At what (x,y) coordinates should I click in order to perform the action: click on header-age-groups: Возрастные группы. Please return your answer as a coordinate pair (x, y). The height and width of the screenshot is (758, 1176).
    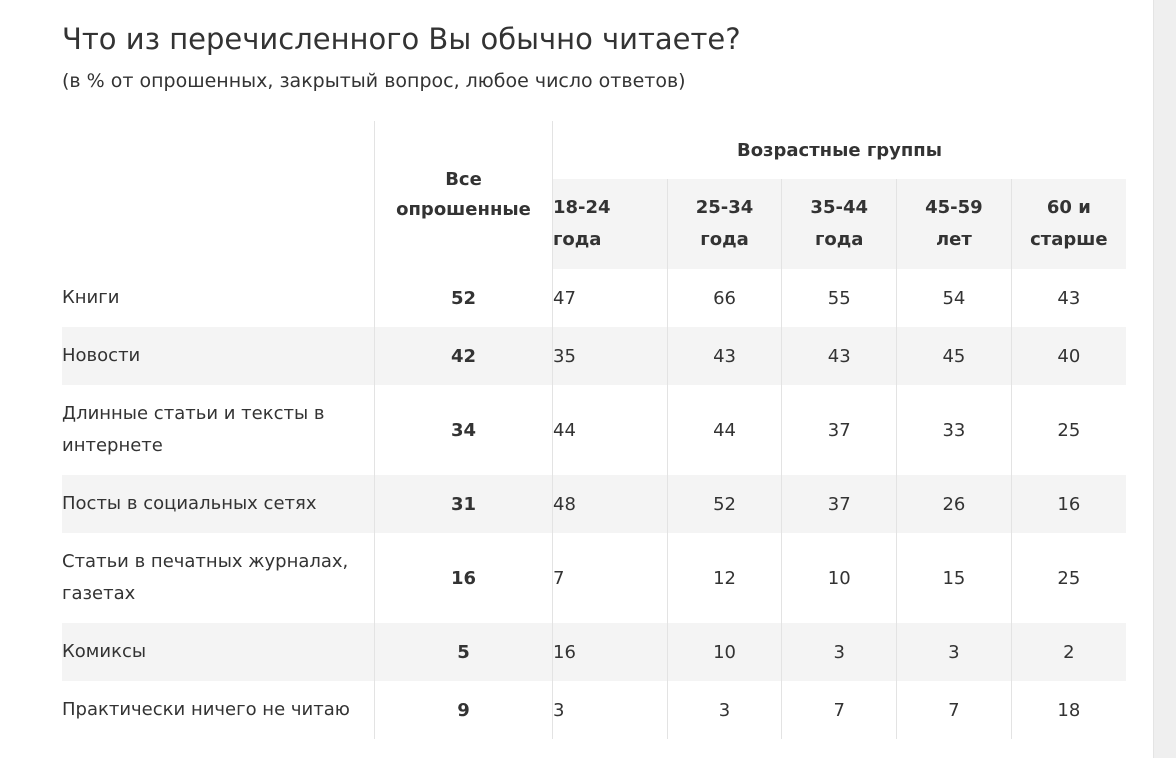
    Looking at the image, I should click on (839, 150).